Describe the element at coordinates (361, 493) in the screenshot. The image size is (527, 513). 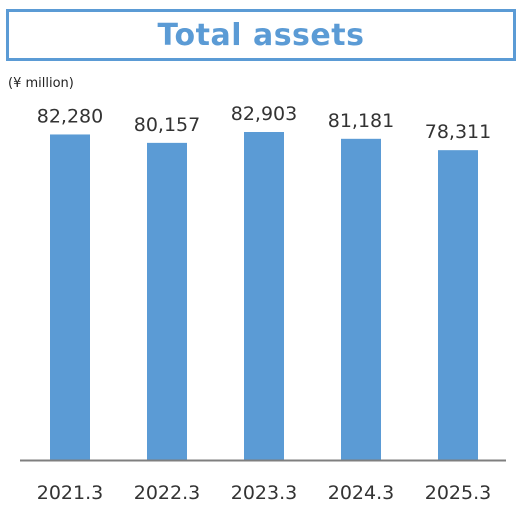
I see `category-label-2024.3: 2024.3` at that location.